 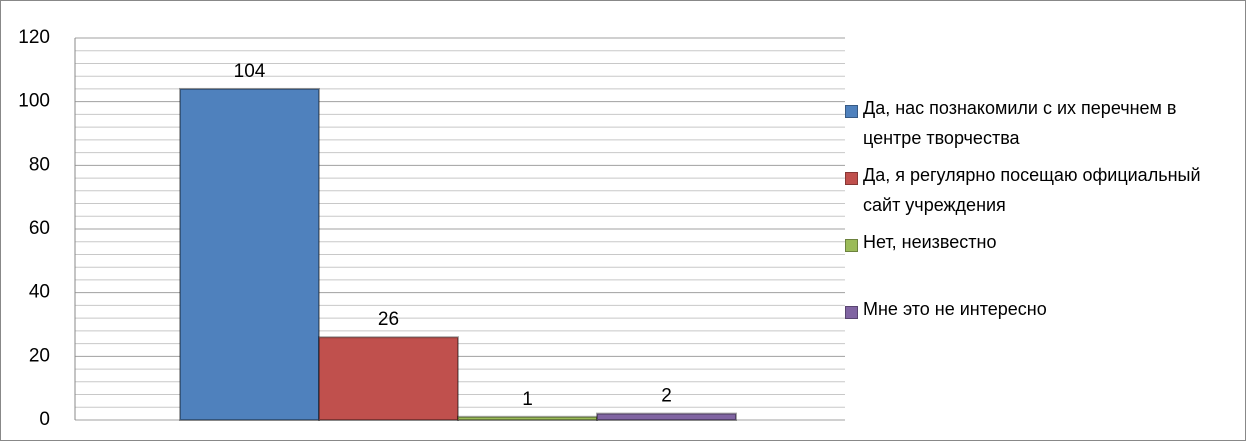 What do you see at coordinates (39, 164) in the screenshot?
I see `y-tick-label: 80` at bounding box center [39, 164].